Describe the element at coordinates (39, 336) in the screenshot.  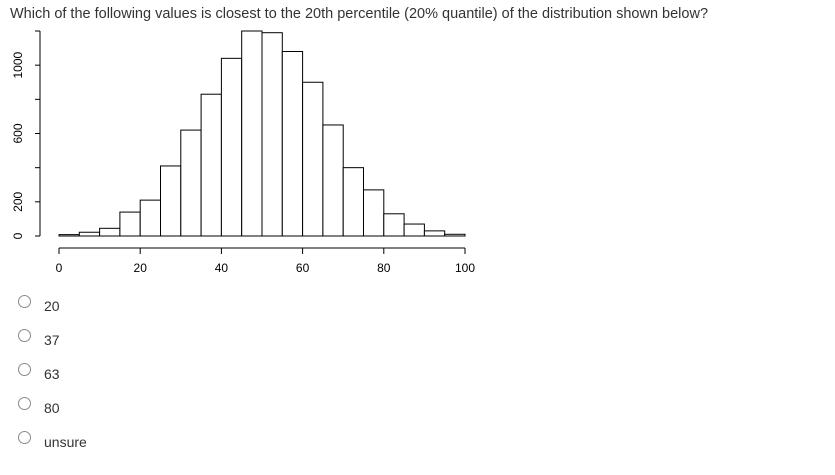
I see `option-37: 37` at that location.